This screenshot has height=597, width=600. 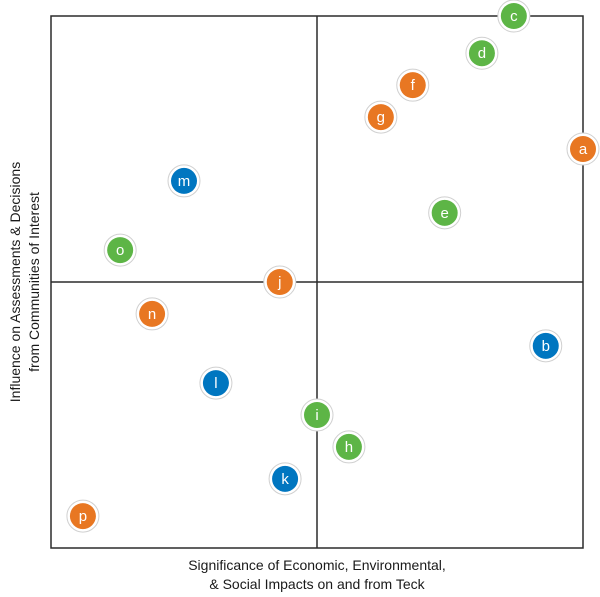 I want to click on data-point-o: o, so click(x=120, y=250).